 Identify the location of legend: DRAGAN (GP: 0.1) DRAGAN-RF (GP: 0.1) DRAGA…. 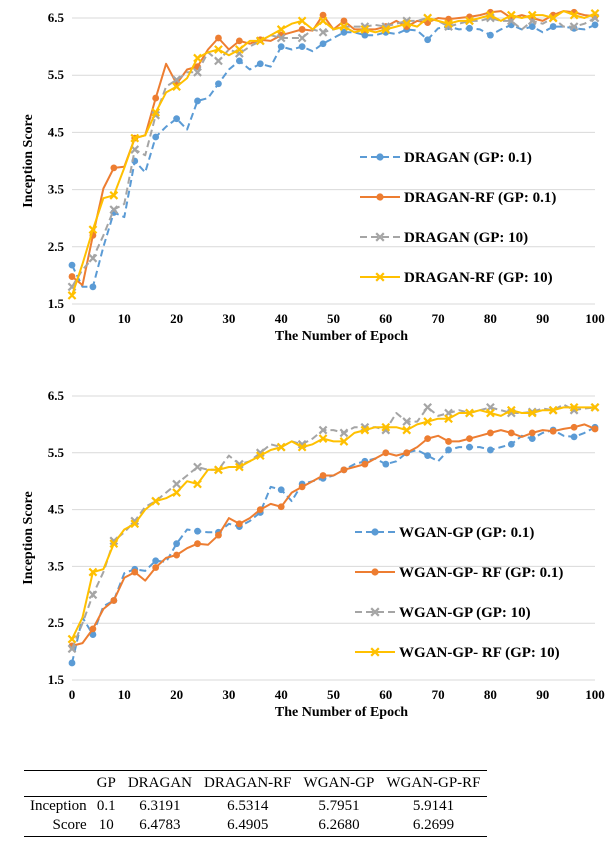
(458, 218).